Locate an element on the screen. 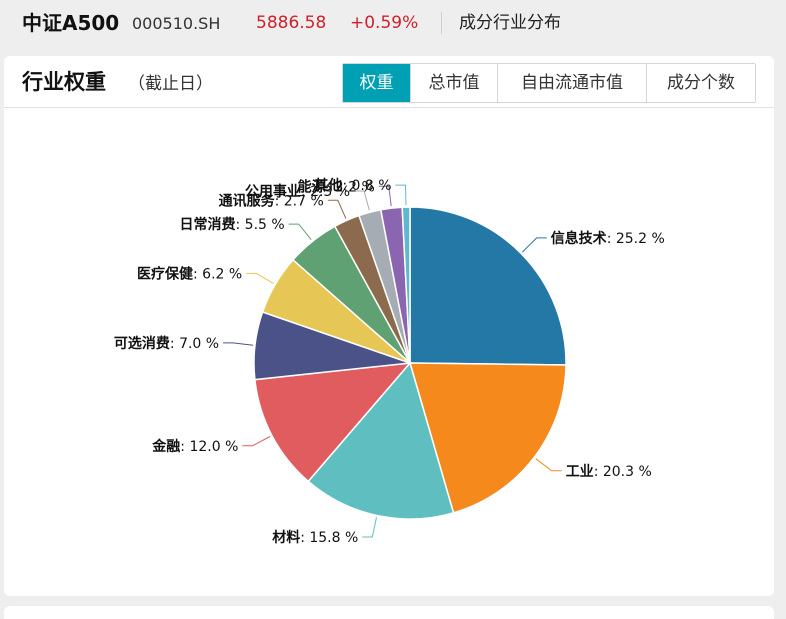 This screenshot has width=786, height=619. index-code: 000510.SH is located at coordinates (176, 23).